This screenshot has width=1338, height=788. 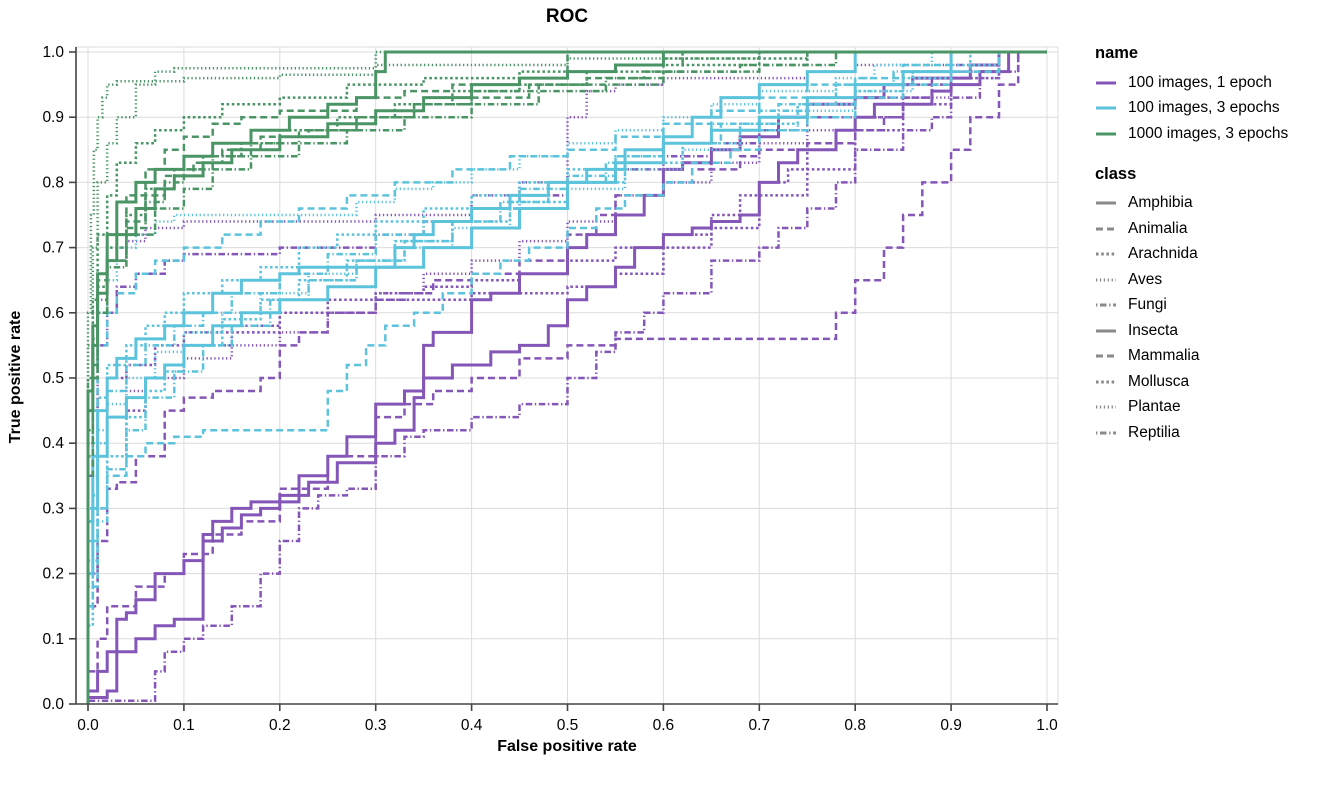 What do you see at coordinates (1215, 357) in the screenshot?
I see `legend-item-mammalia: Mammalia` at bounding box center [1215, 357].